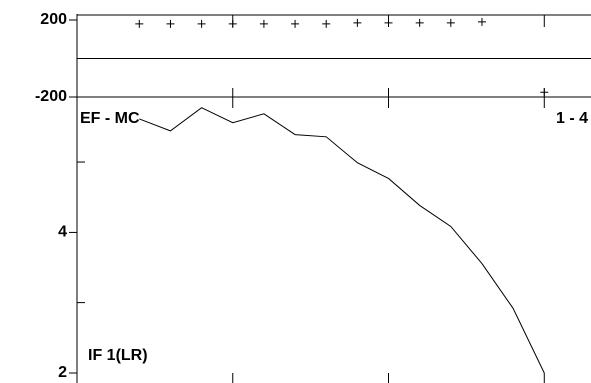  I want to click on y-tick-label: 200, so click(53, 19).